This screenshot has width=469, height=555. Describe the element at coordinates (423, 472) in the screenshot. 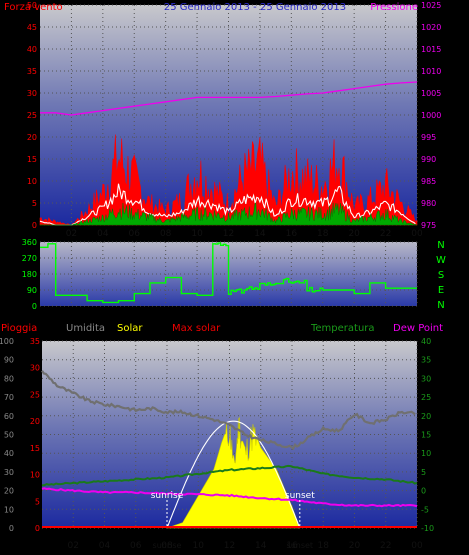

I see `temp-tick-label: 5` at that location.